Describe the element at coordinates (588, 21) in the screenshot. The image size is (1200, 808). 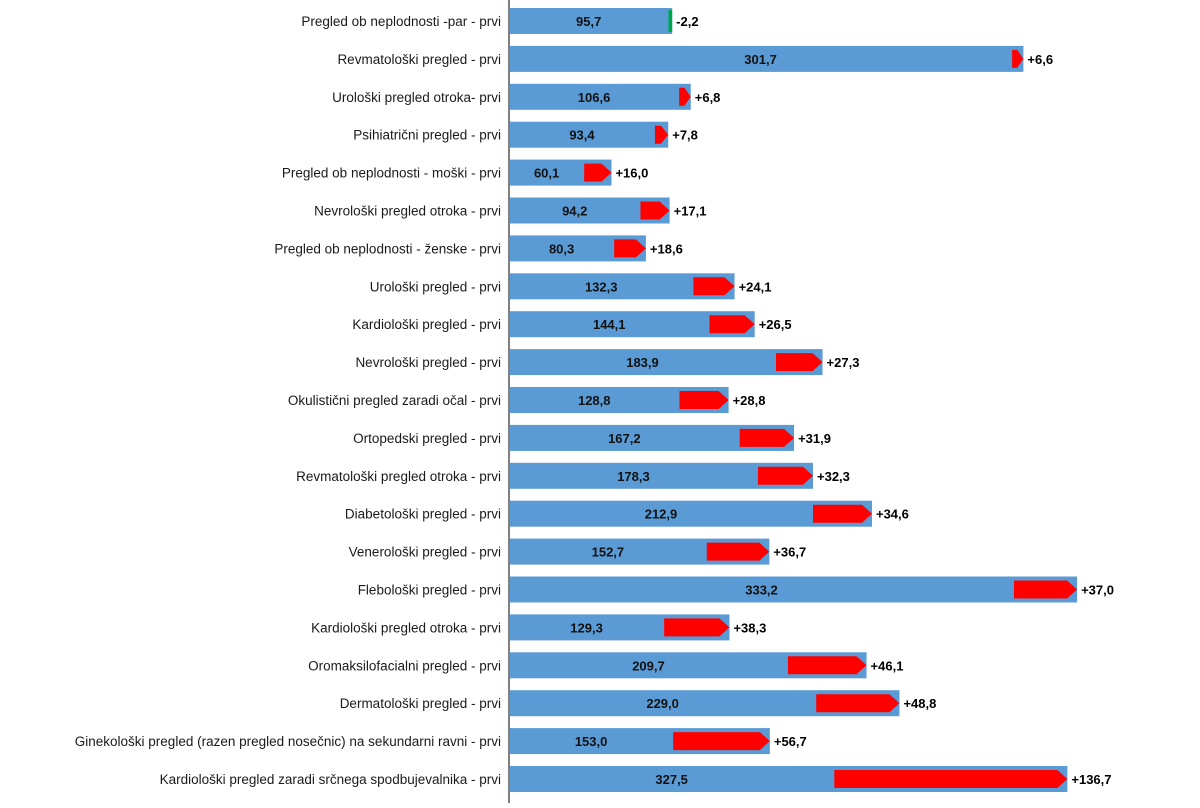
I see `value-label: 95,7` at that location.